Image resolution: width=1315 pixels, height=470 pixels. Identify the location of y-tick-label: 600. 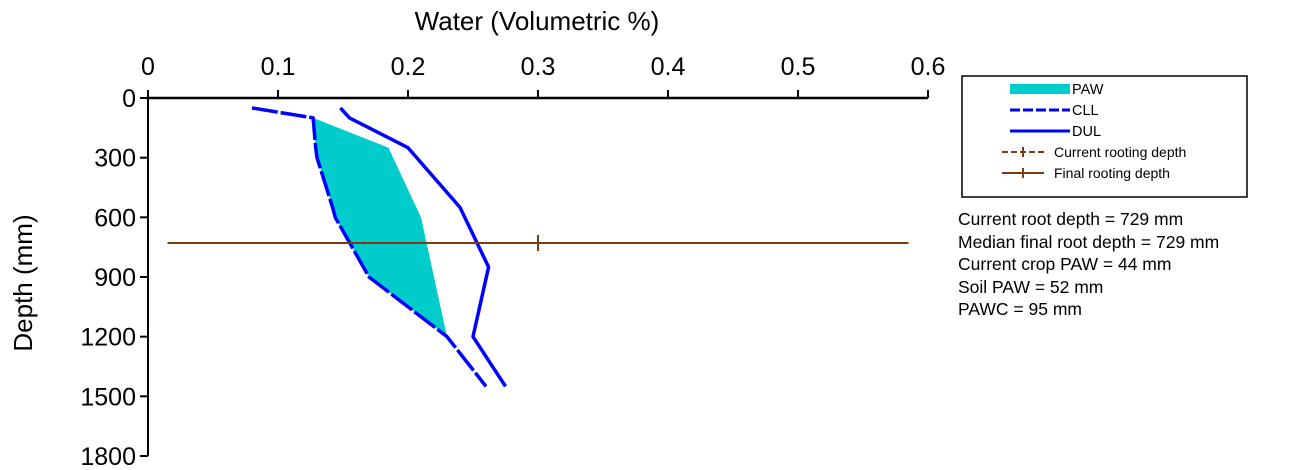
(115, 218).